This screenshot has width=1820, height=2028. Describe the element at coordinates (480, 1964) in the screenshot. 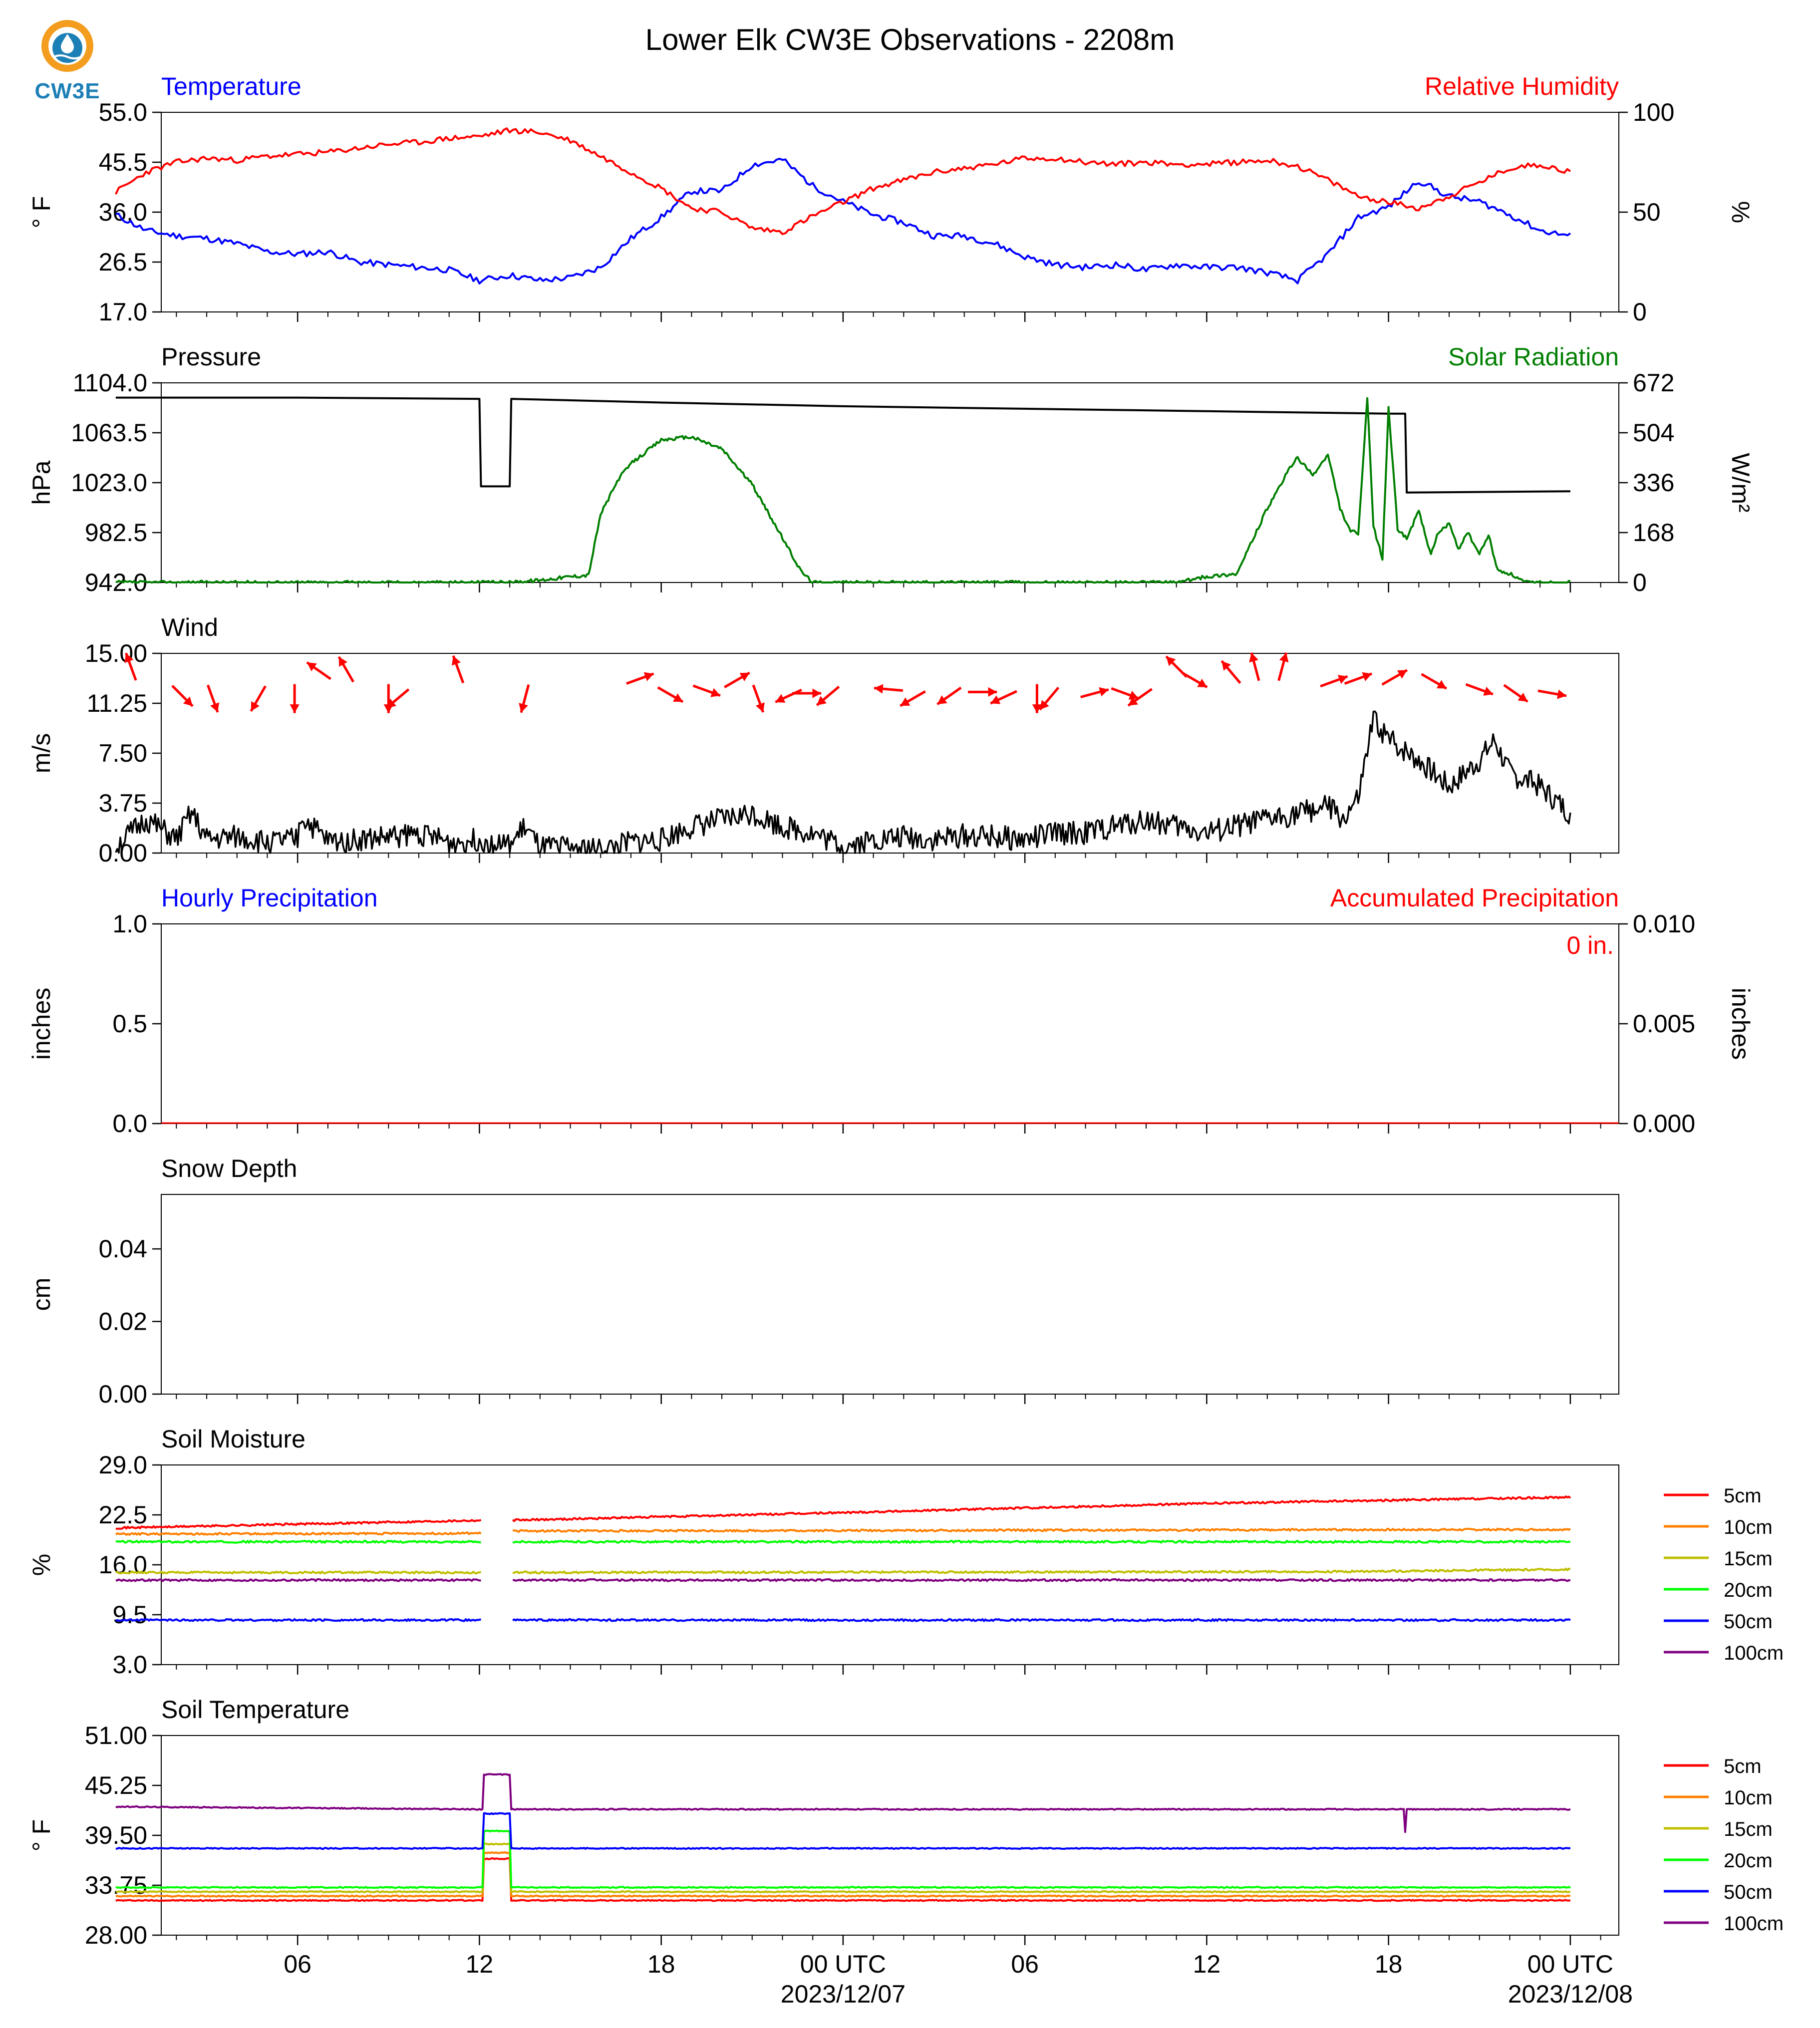

I see `x-tick-label: 12` at that location.